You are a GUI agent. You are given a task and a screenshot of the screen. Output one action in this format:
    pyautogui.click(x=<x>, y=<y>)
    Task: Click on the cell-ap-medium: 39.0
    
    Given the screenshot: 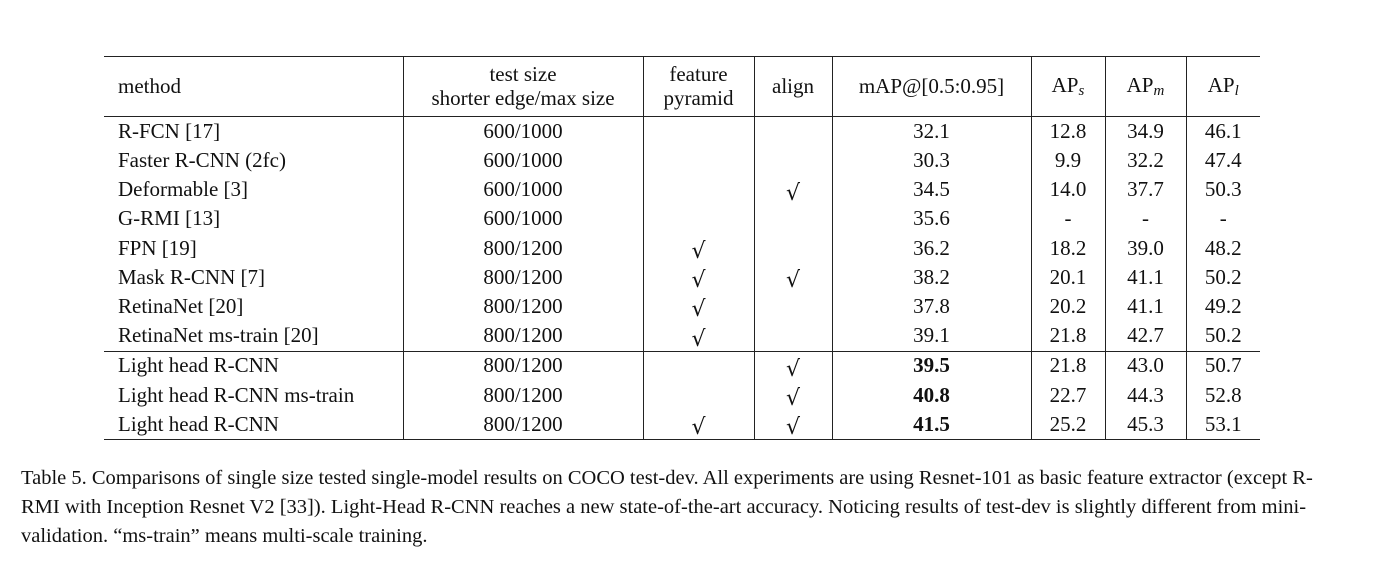 What is the action you would take?
    pyautogui.click(x=1146, y=248)
    